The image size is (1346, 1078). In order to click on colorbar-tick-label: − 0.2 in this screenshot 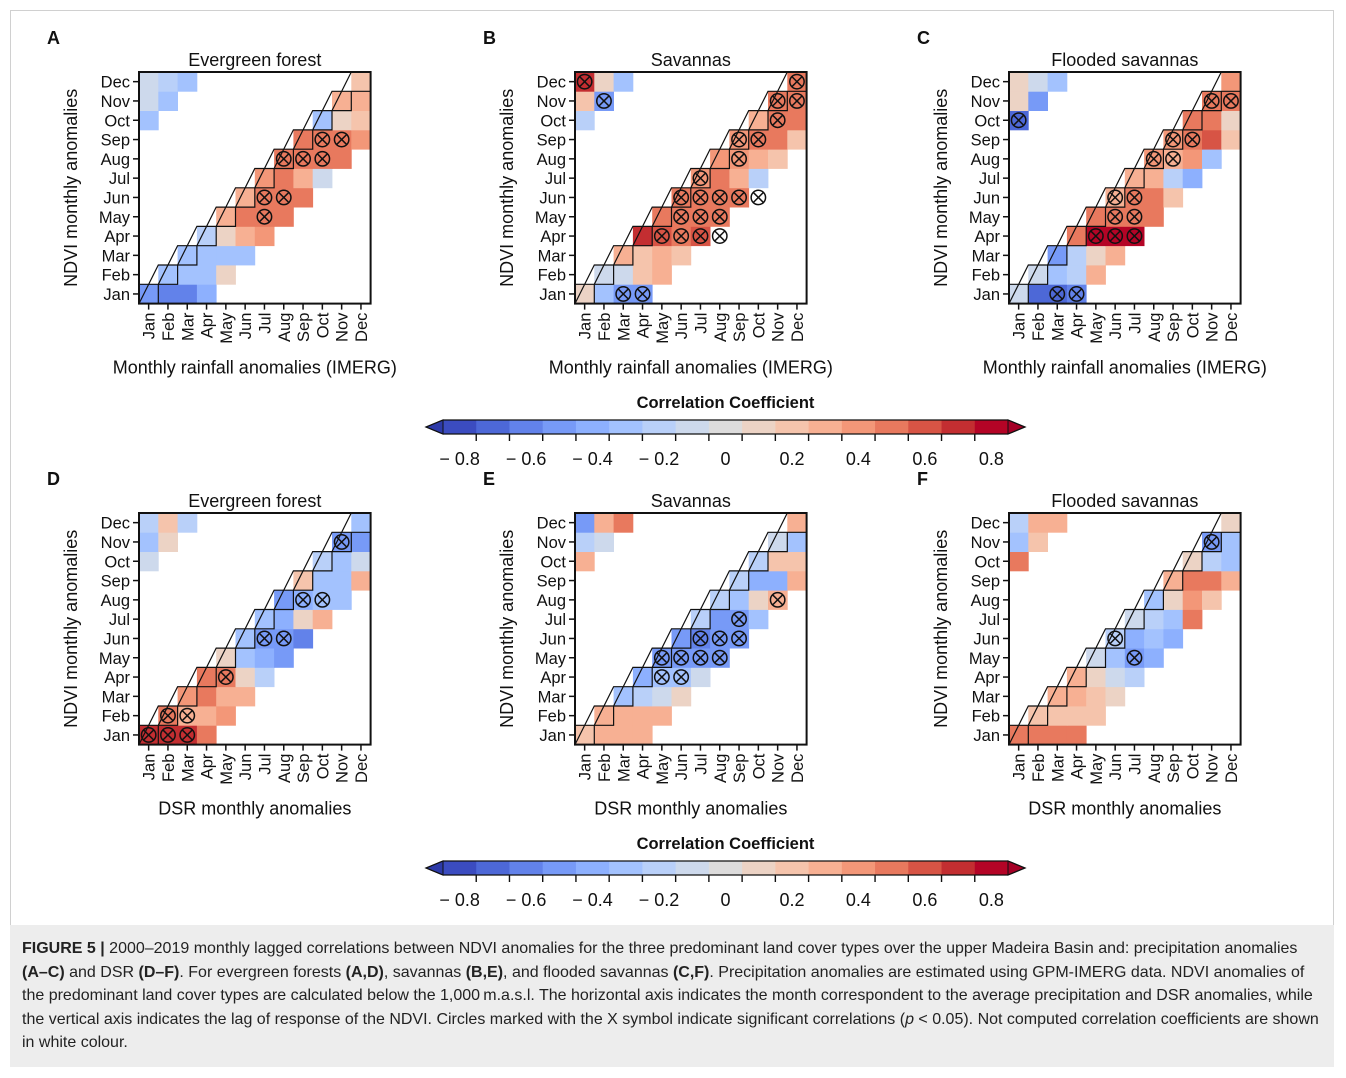, I will do `click(659, 459)`.